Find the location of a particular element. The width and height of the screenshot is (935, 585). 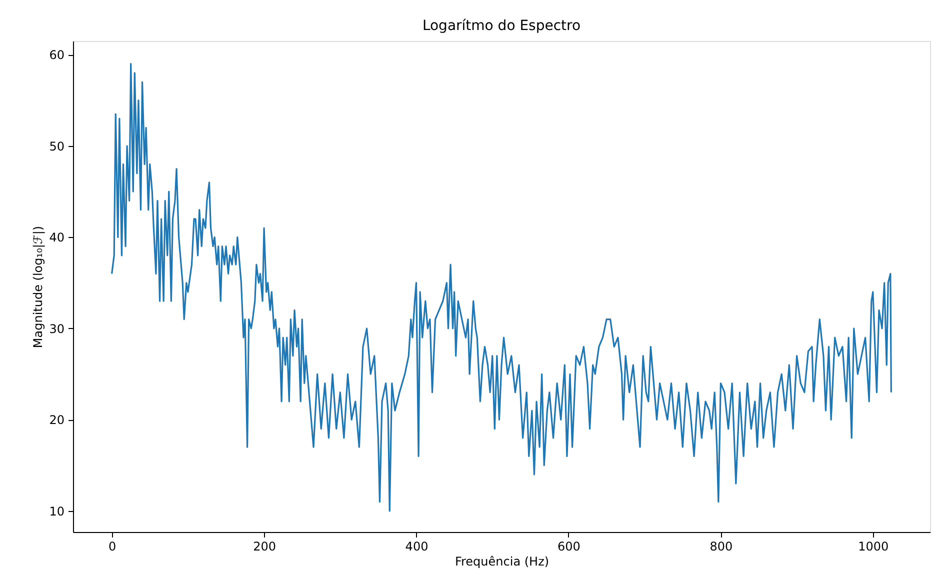

chart-title: Logarítmo do Espectro is located at coordinates (501, 26).